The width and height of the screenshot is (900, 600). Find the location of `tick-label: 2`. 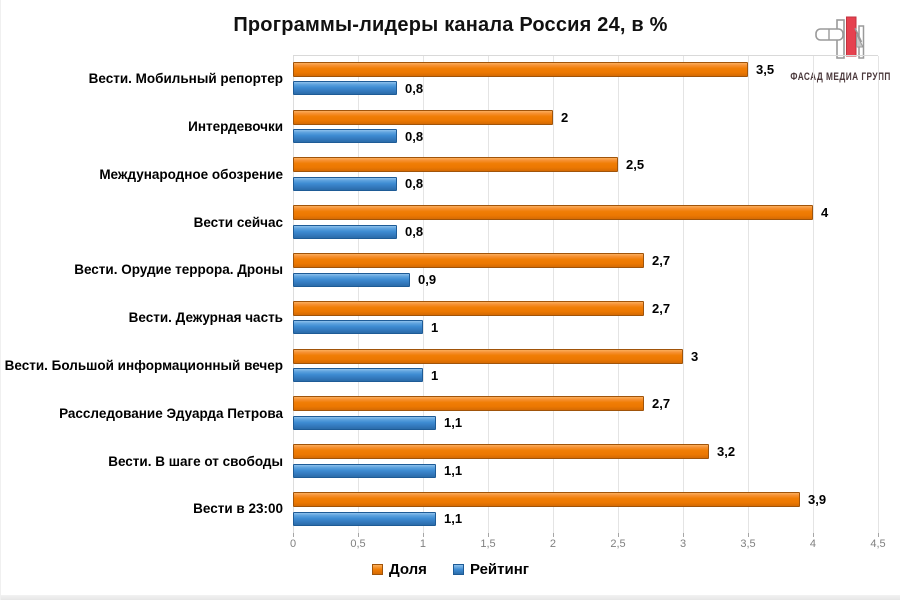

tick-label: 2 is located at coordinates (553, 544).